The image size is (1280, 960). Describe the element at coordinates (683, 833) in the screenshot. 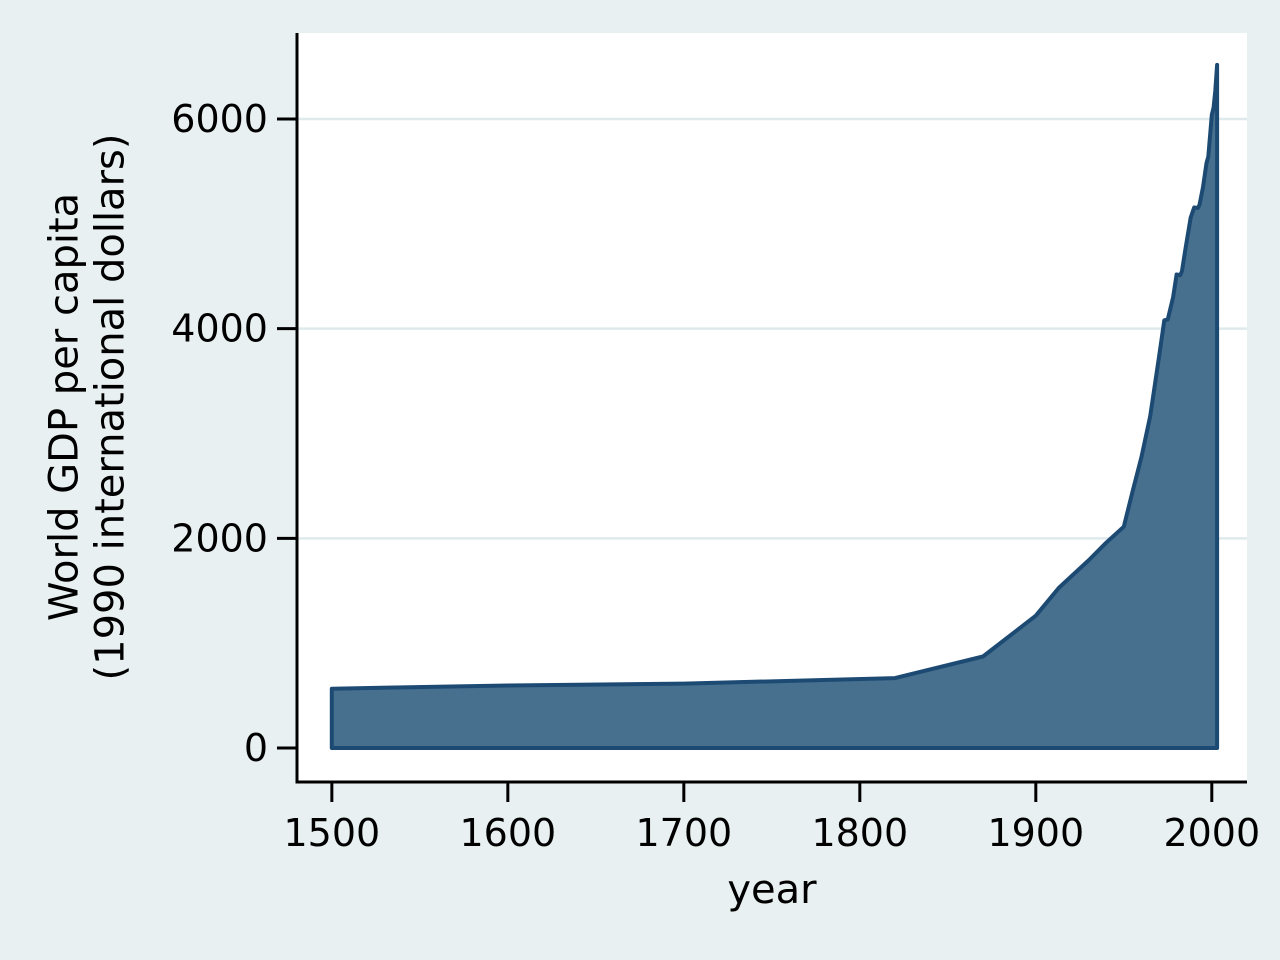

I see `x-tick-label-1700: 1700` at that location.